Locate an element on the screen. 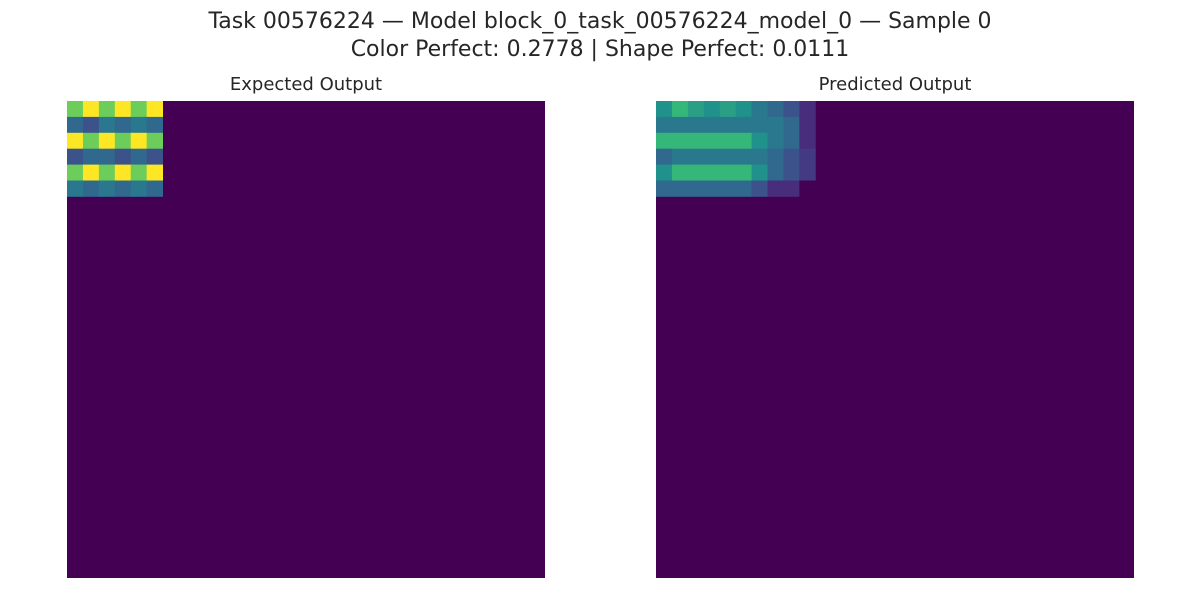  predicted-cell-r0-c2 is located at coordinates (696, 109).